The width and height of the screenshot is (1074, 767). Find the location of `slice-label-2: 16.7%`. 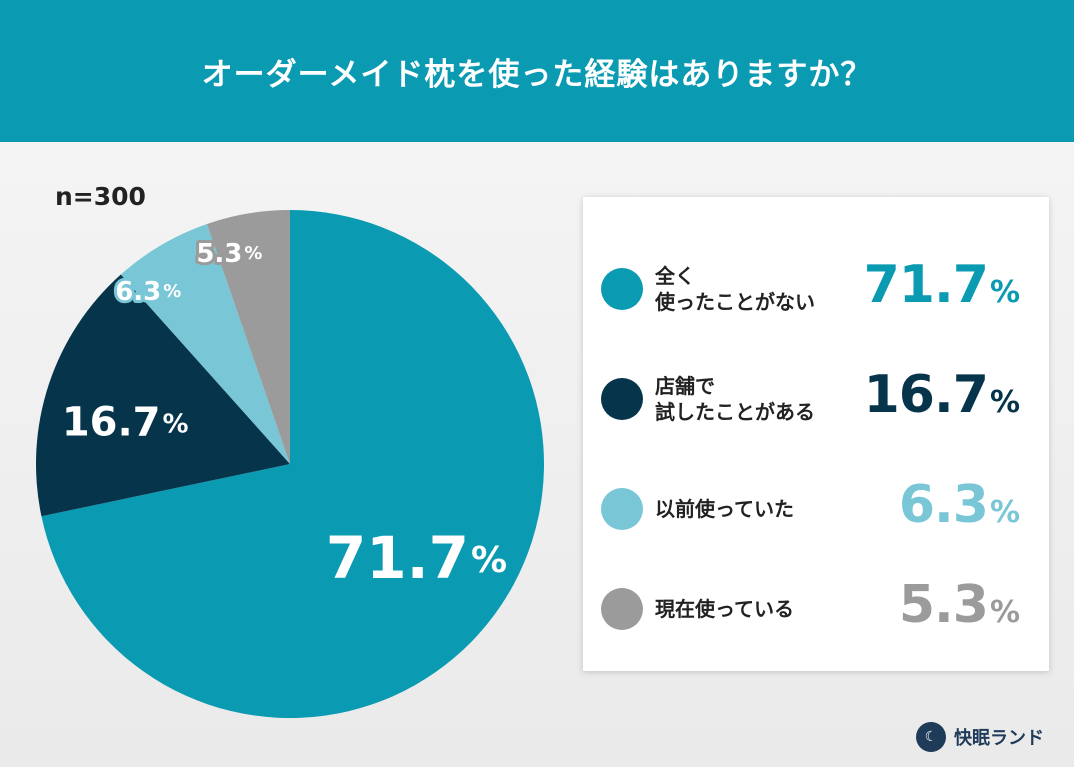

slice-label-2: 16.7% is located at coordinates (125, 422).